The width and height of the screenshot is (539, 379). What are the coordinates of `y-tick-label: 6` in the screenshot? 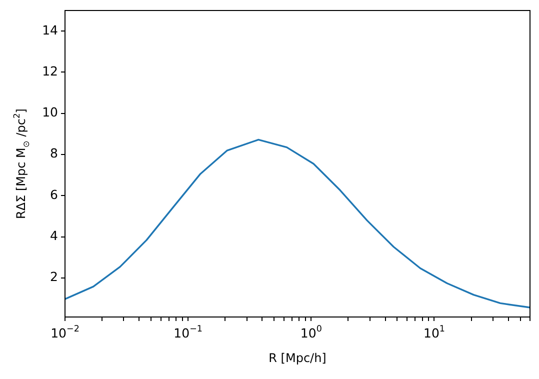 It's located at (54, 194).